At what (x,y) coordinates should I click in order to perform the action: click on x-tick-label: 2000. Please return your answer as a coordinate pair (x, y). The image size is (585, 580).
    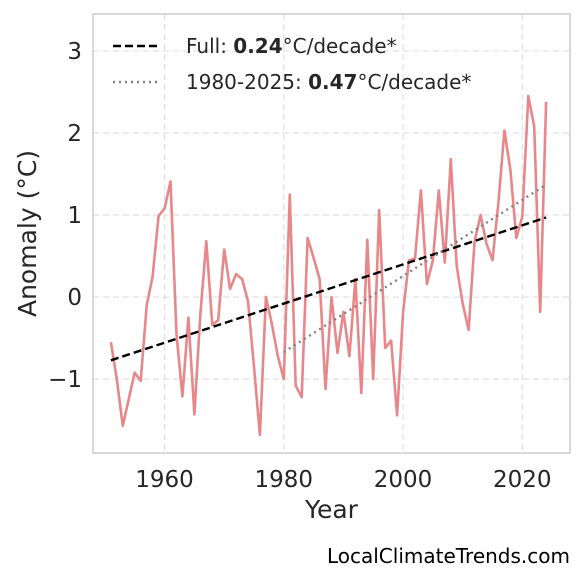
    Looking at the image, I should click on (403, 480).